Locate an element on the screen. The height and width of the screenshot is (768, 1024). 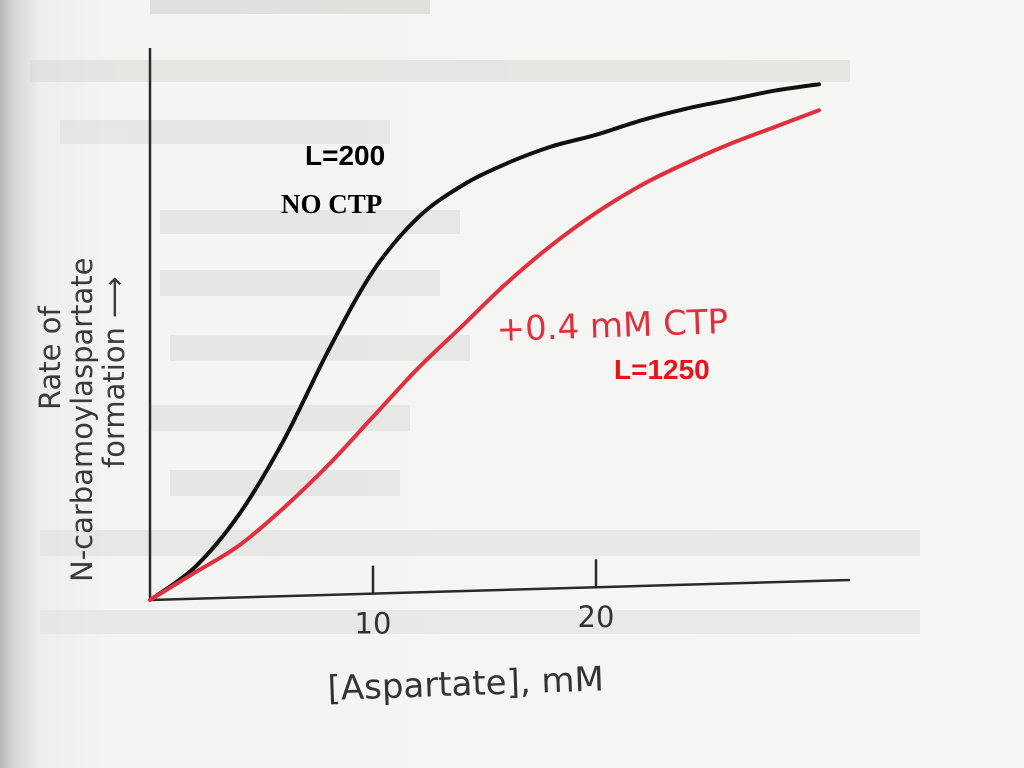
x-axis is located at coordinates (500, 590).